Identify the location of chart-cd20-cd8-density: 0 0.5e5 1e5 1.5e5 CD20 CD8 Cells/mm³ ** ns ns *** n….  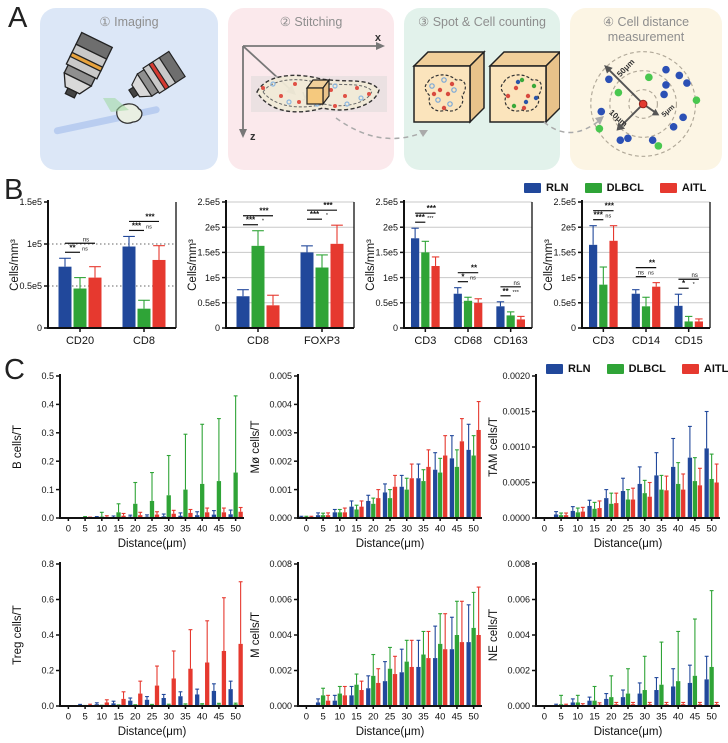
(97, 269).